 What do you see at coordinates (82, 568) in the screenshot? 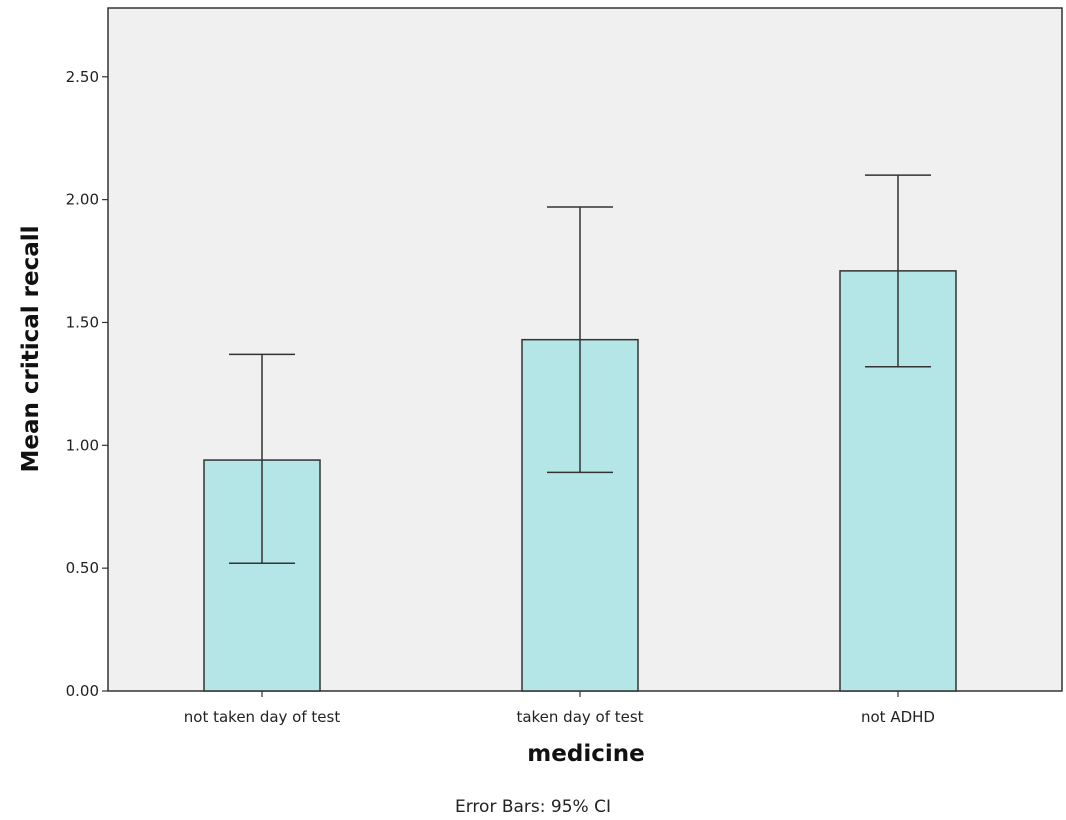
I see `y-tick-label-2: 0.50` at bounding box center [82, 568].